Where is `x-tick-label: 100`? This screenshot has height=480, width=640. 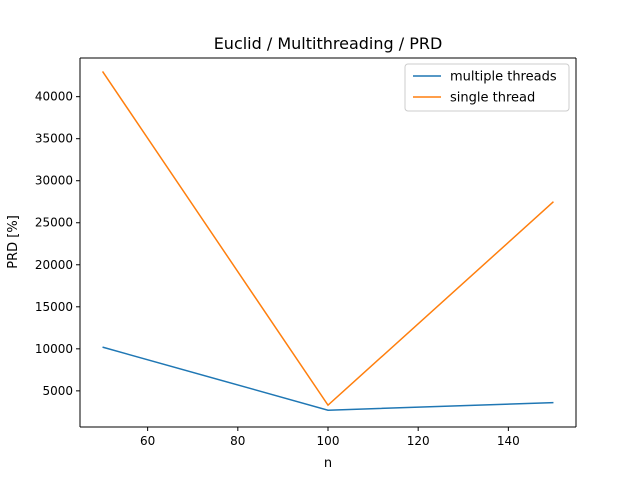 x-tick-label: 100 is located at coordinates (328, 441).